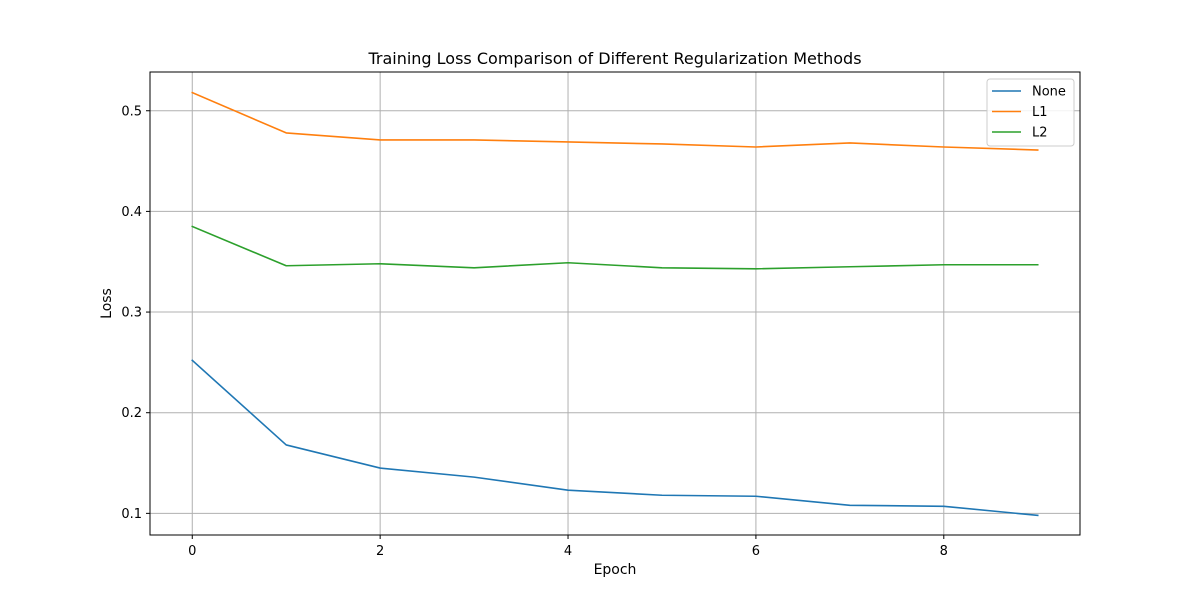  What do you see at coordinates (944, 551) in the screenshot?
I see `x-tick-label: 8` at bounding box center [944, 551].